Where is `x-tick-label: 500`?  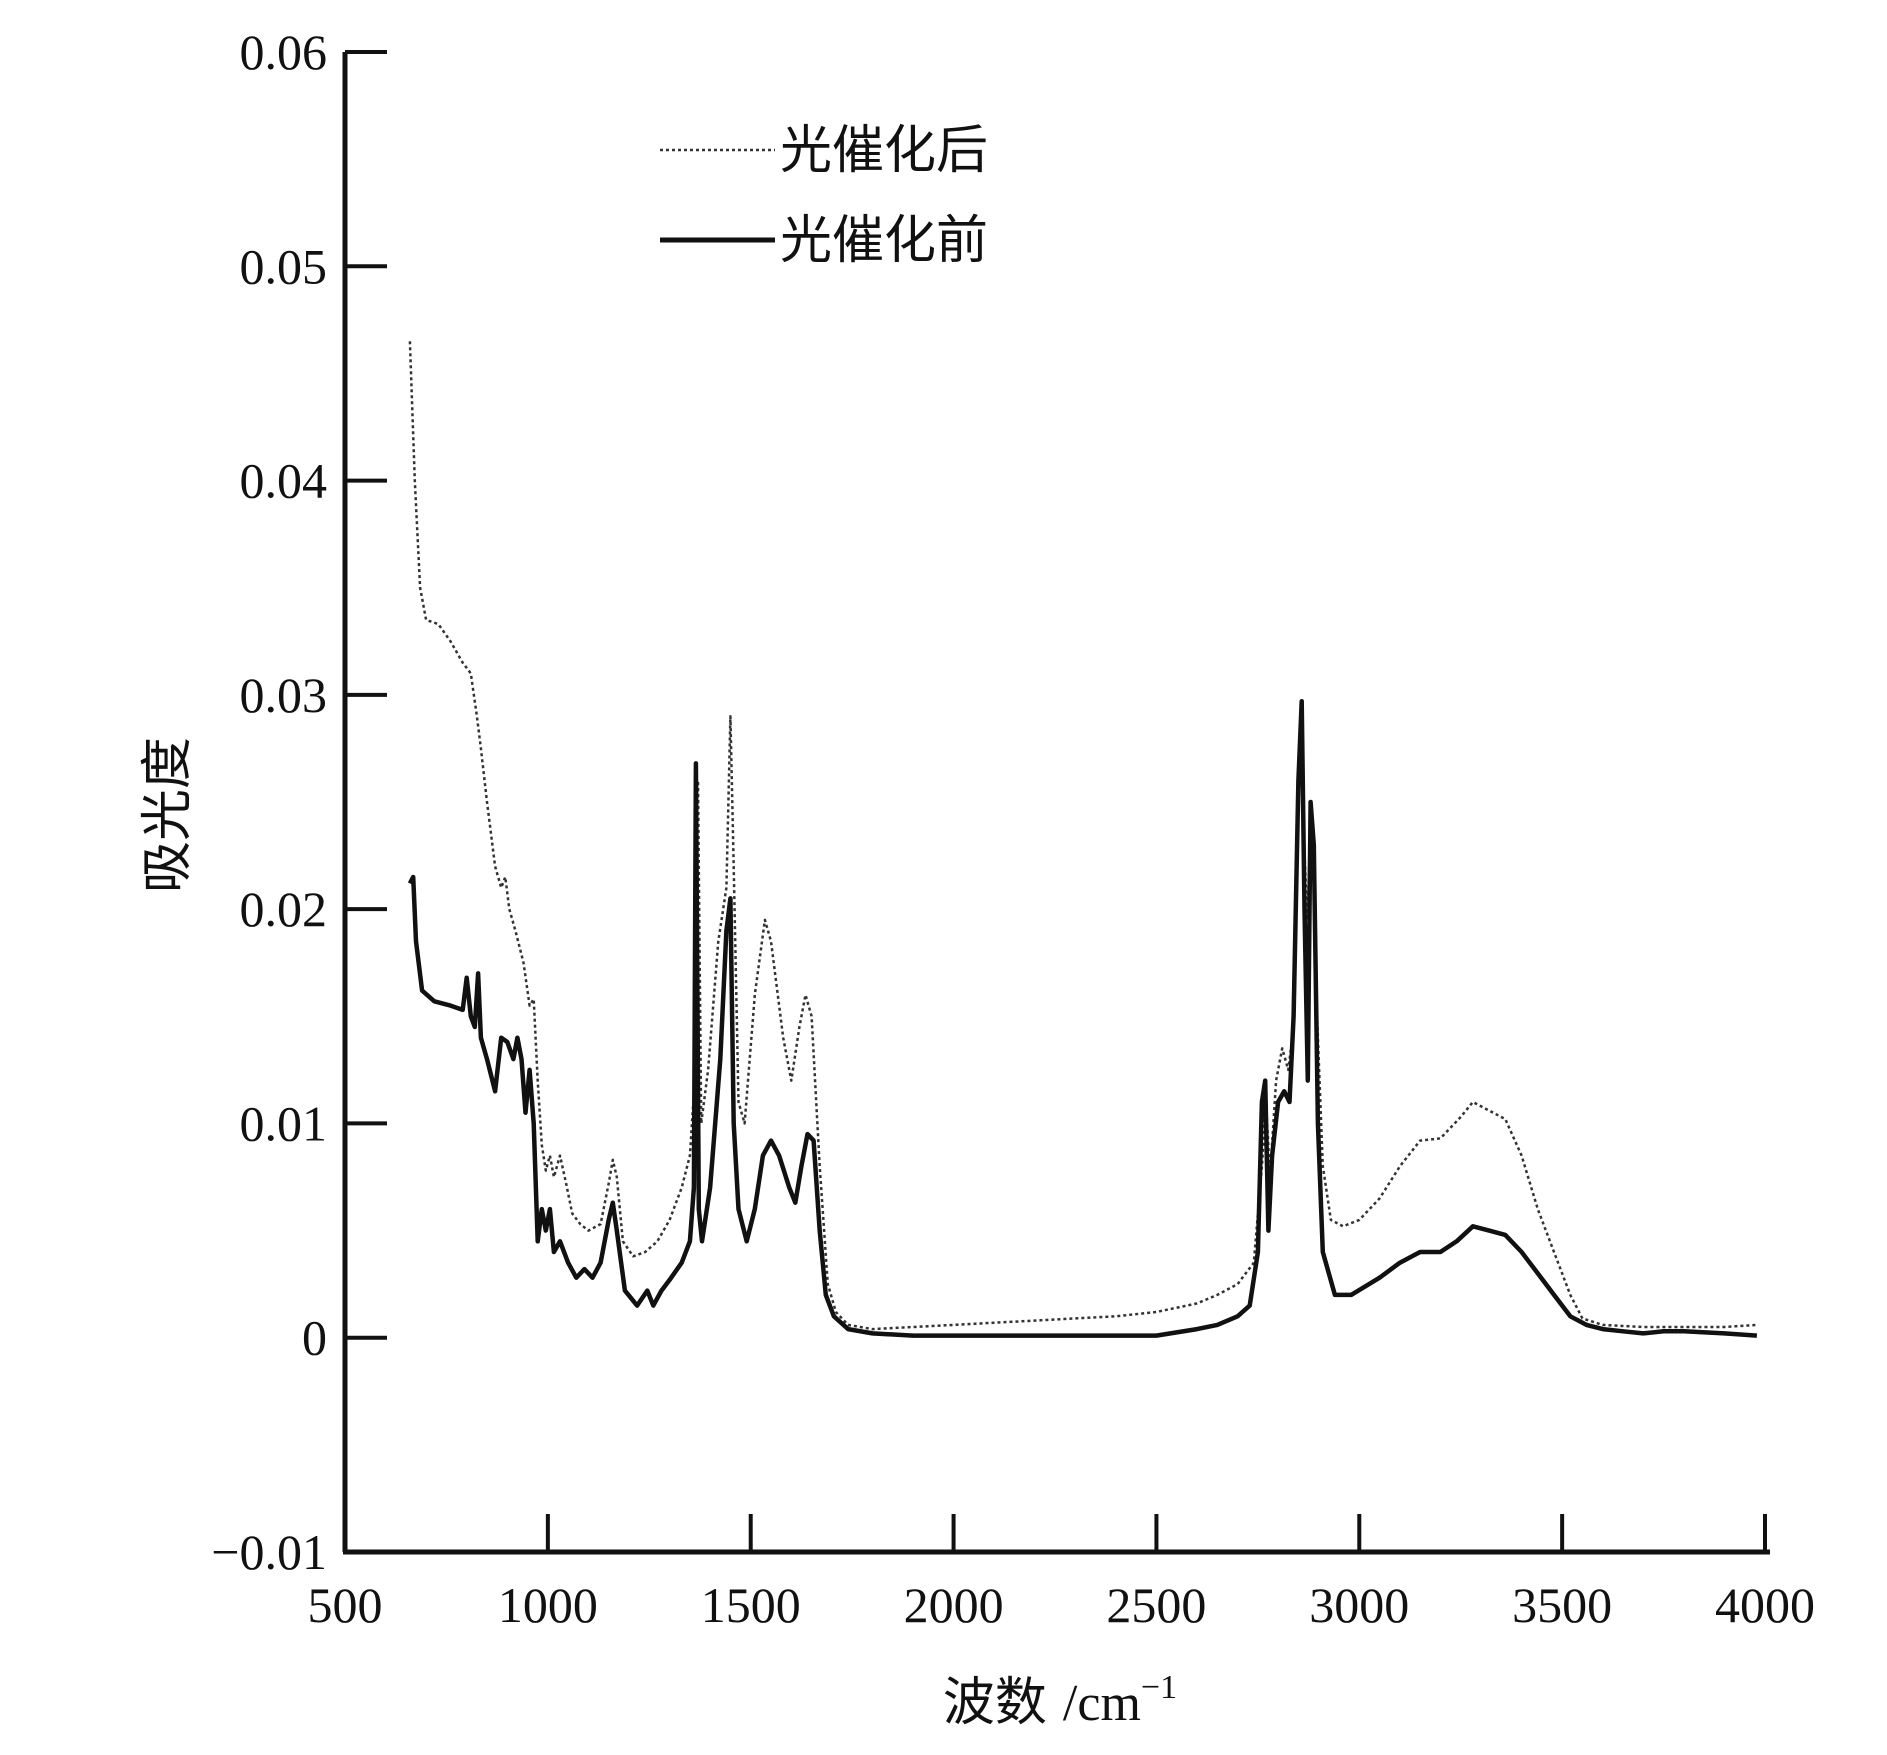 x-tick-label: 500 is located at coordinates (345, 1605).